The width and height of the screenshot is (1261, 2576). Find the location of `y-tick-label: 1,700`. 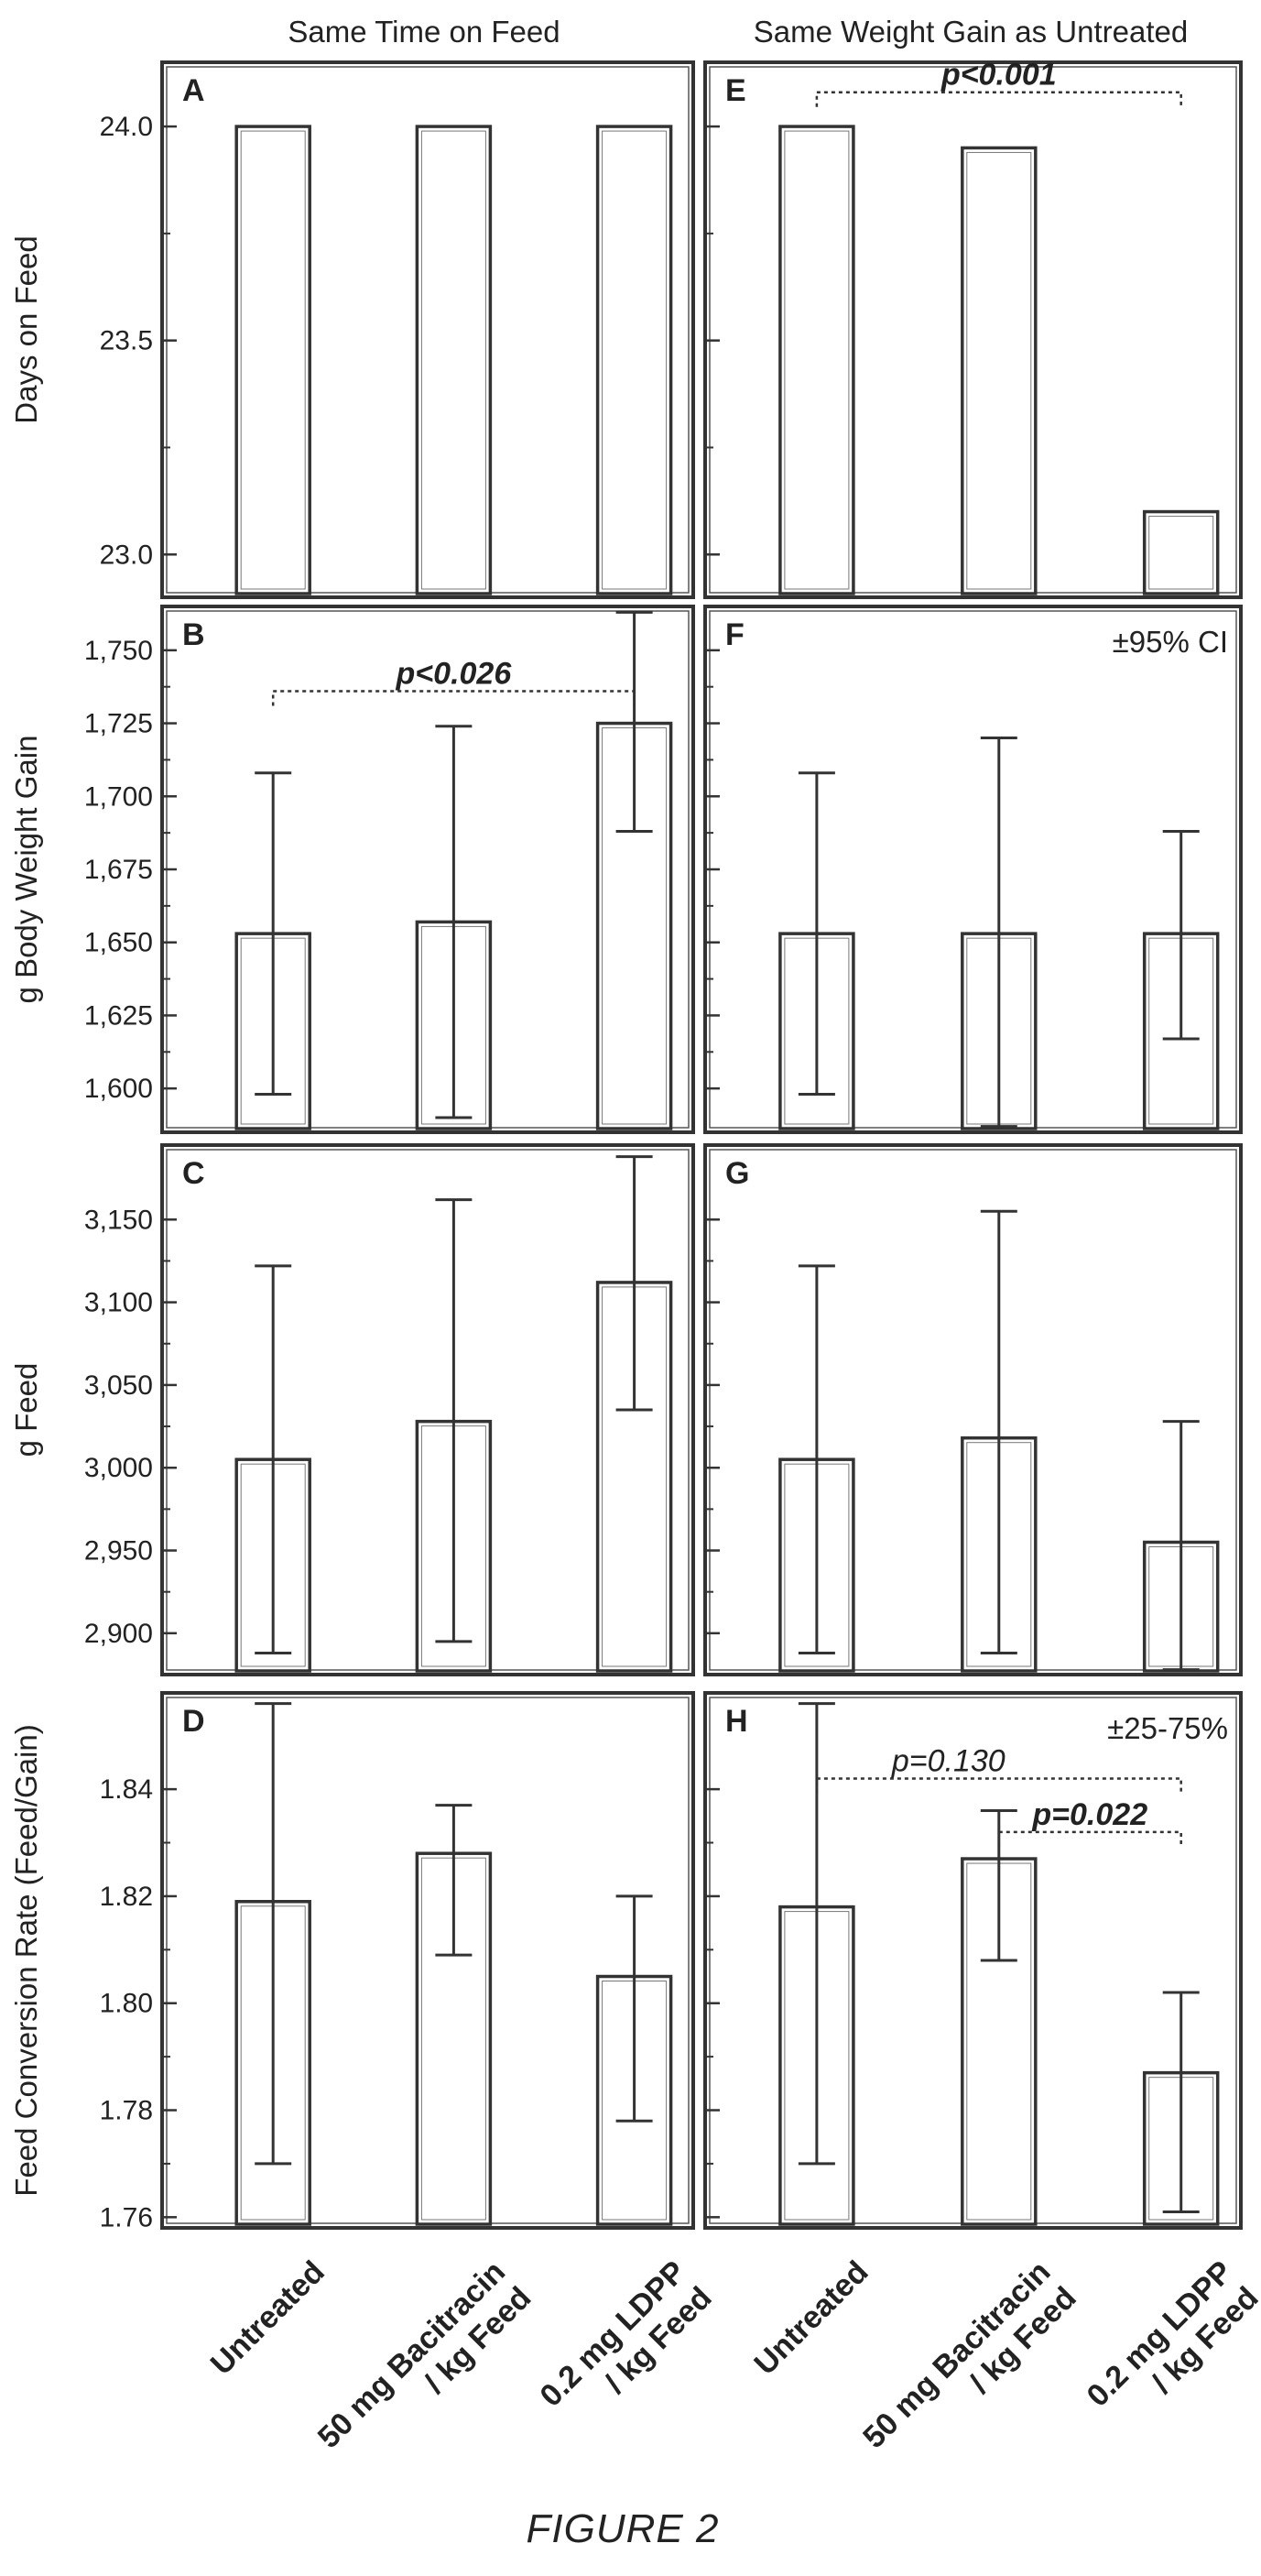

y-tick-label: 1,700 is located at coordinates (118, 797).